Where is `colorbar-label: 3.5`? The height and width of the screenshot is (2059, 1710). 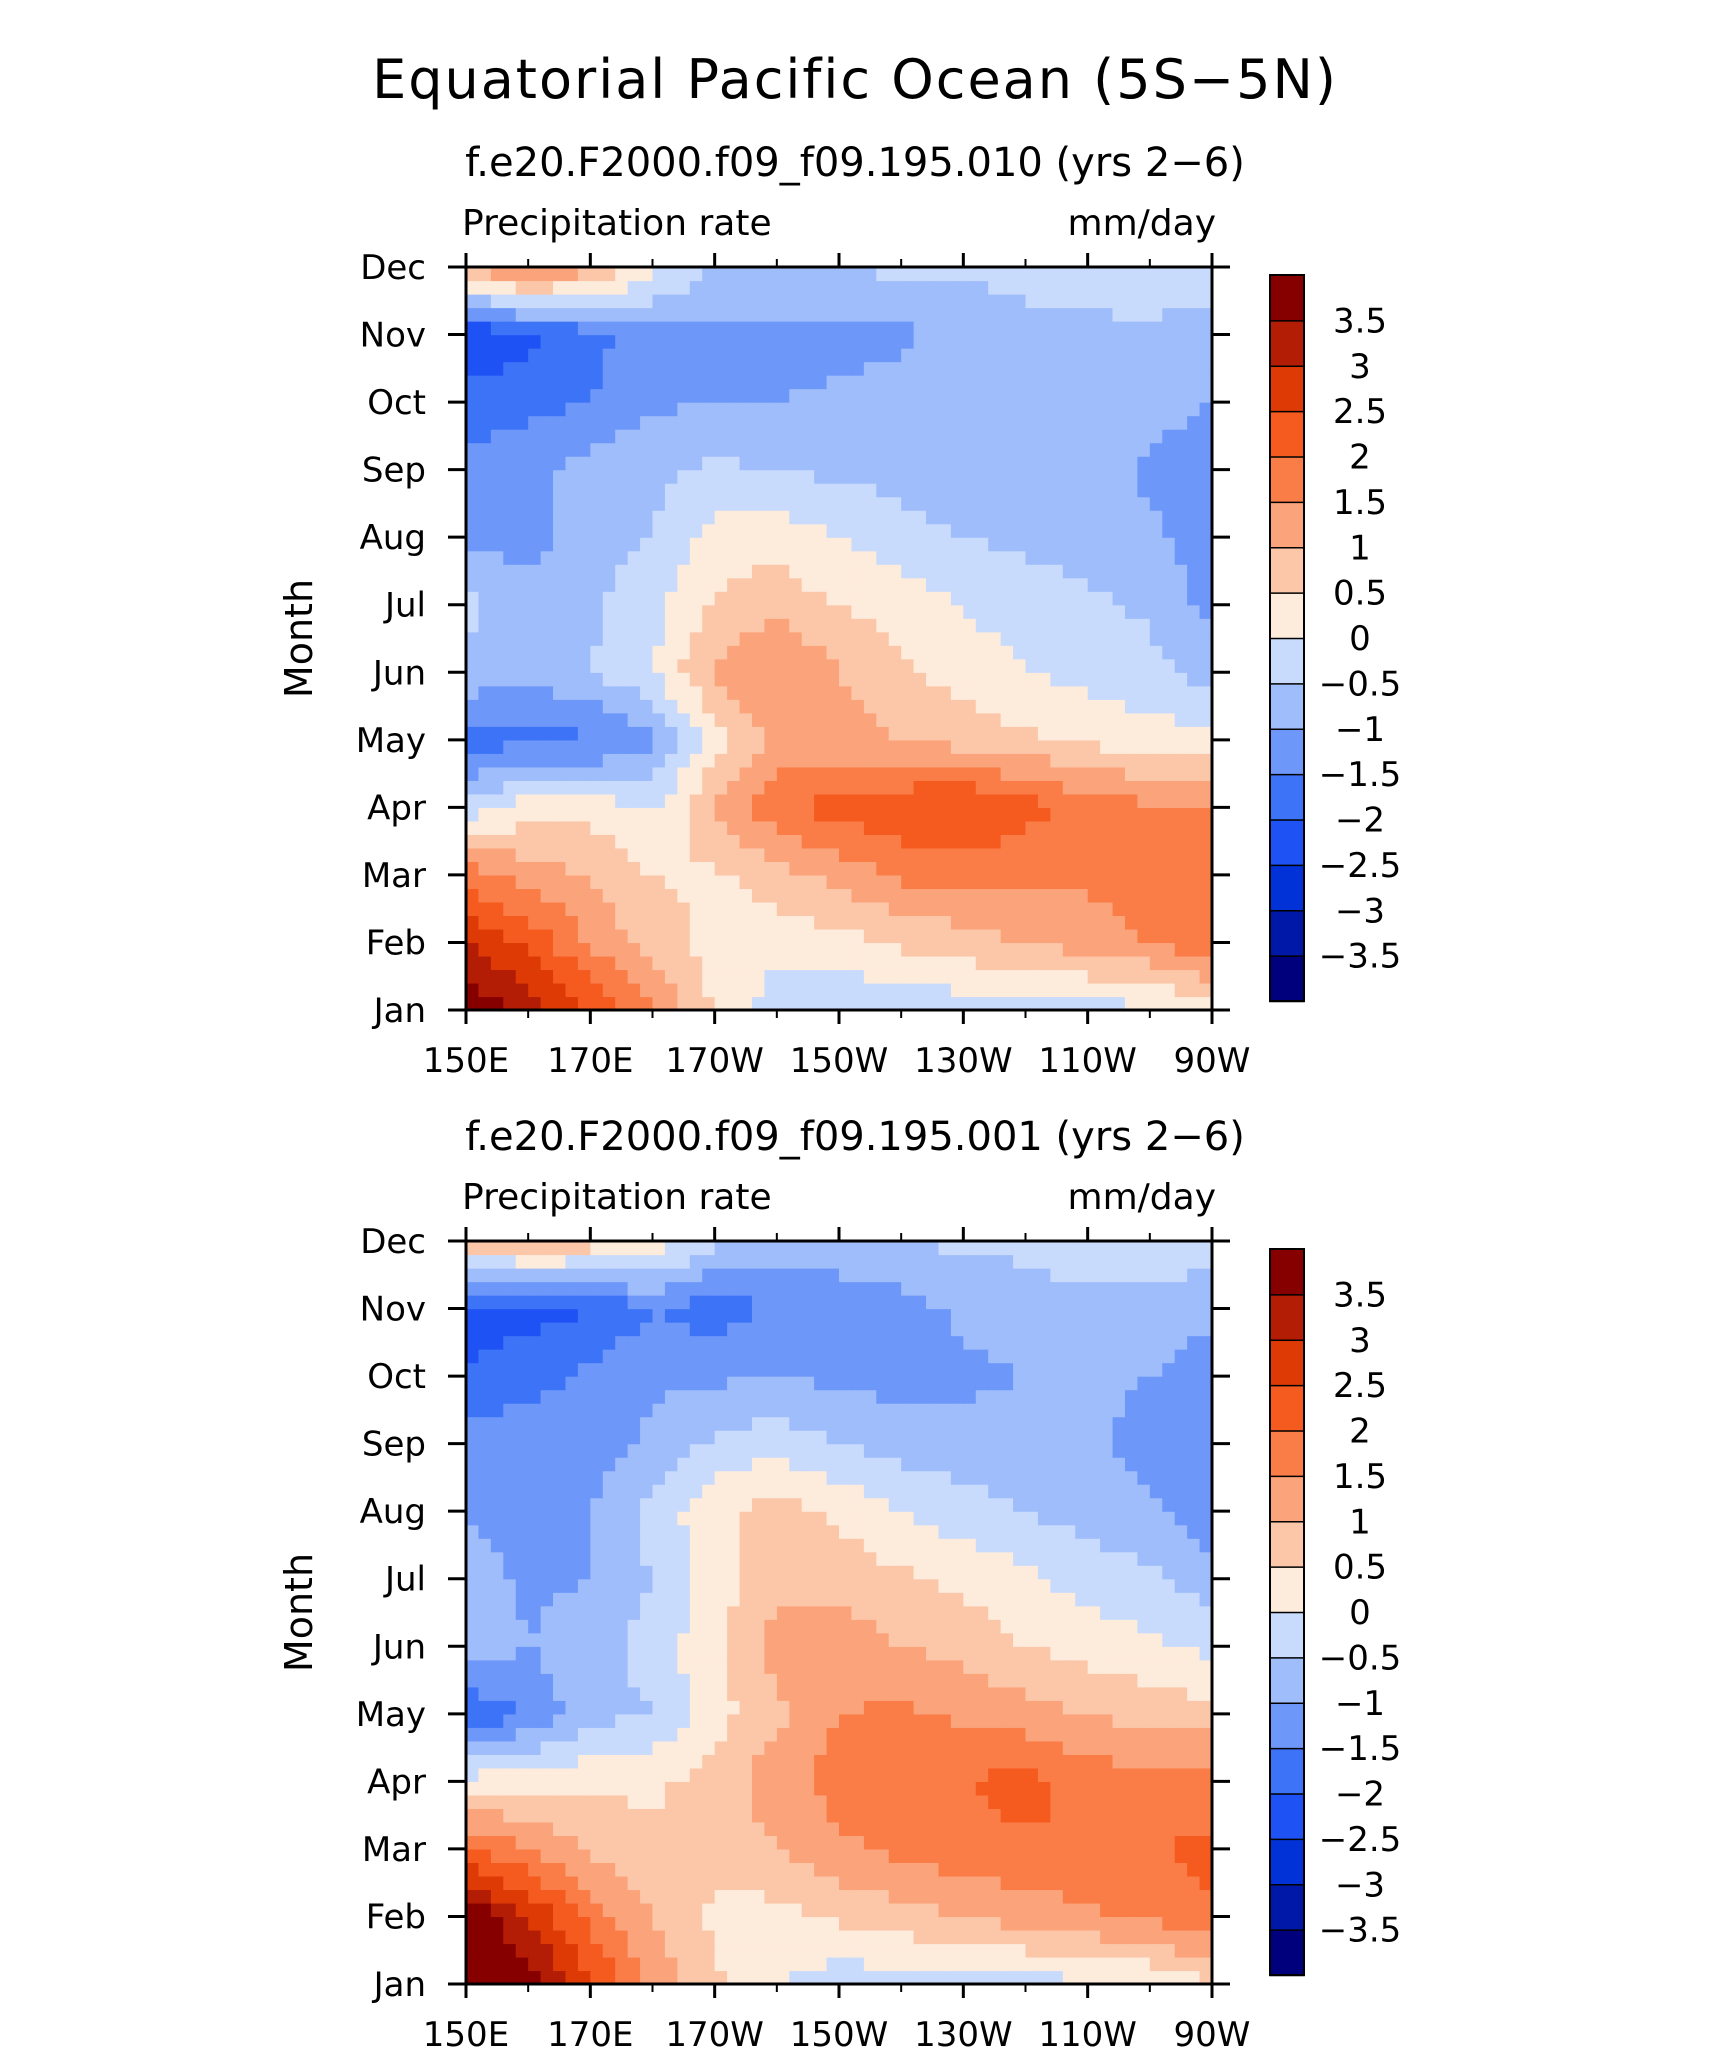 colorbar-label: 3.5 is located at coordinates (1360, 321).